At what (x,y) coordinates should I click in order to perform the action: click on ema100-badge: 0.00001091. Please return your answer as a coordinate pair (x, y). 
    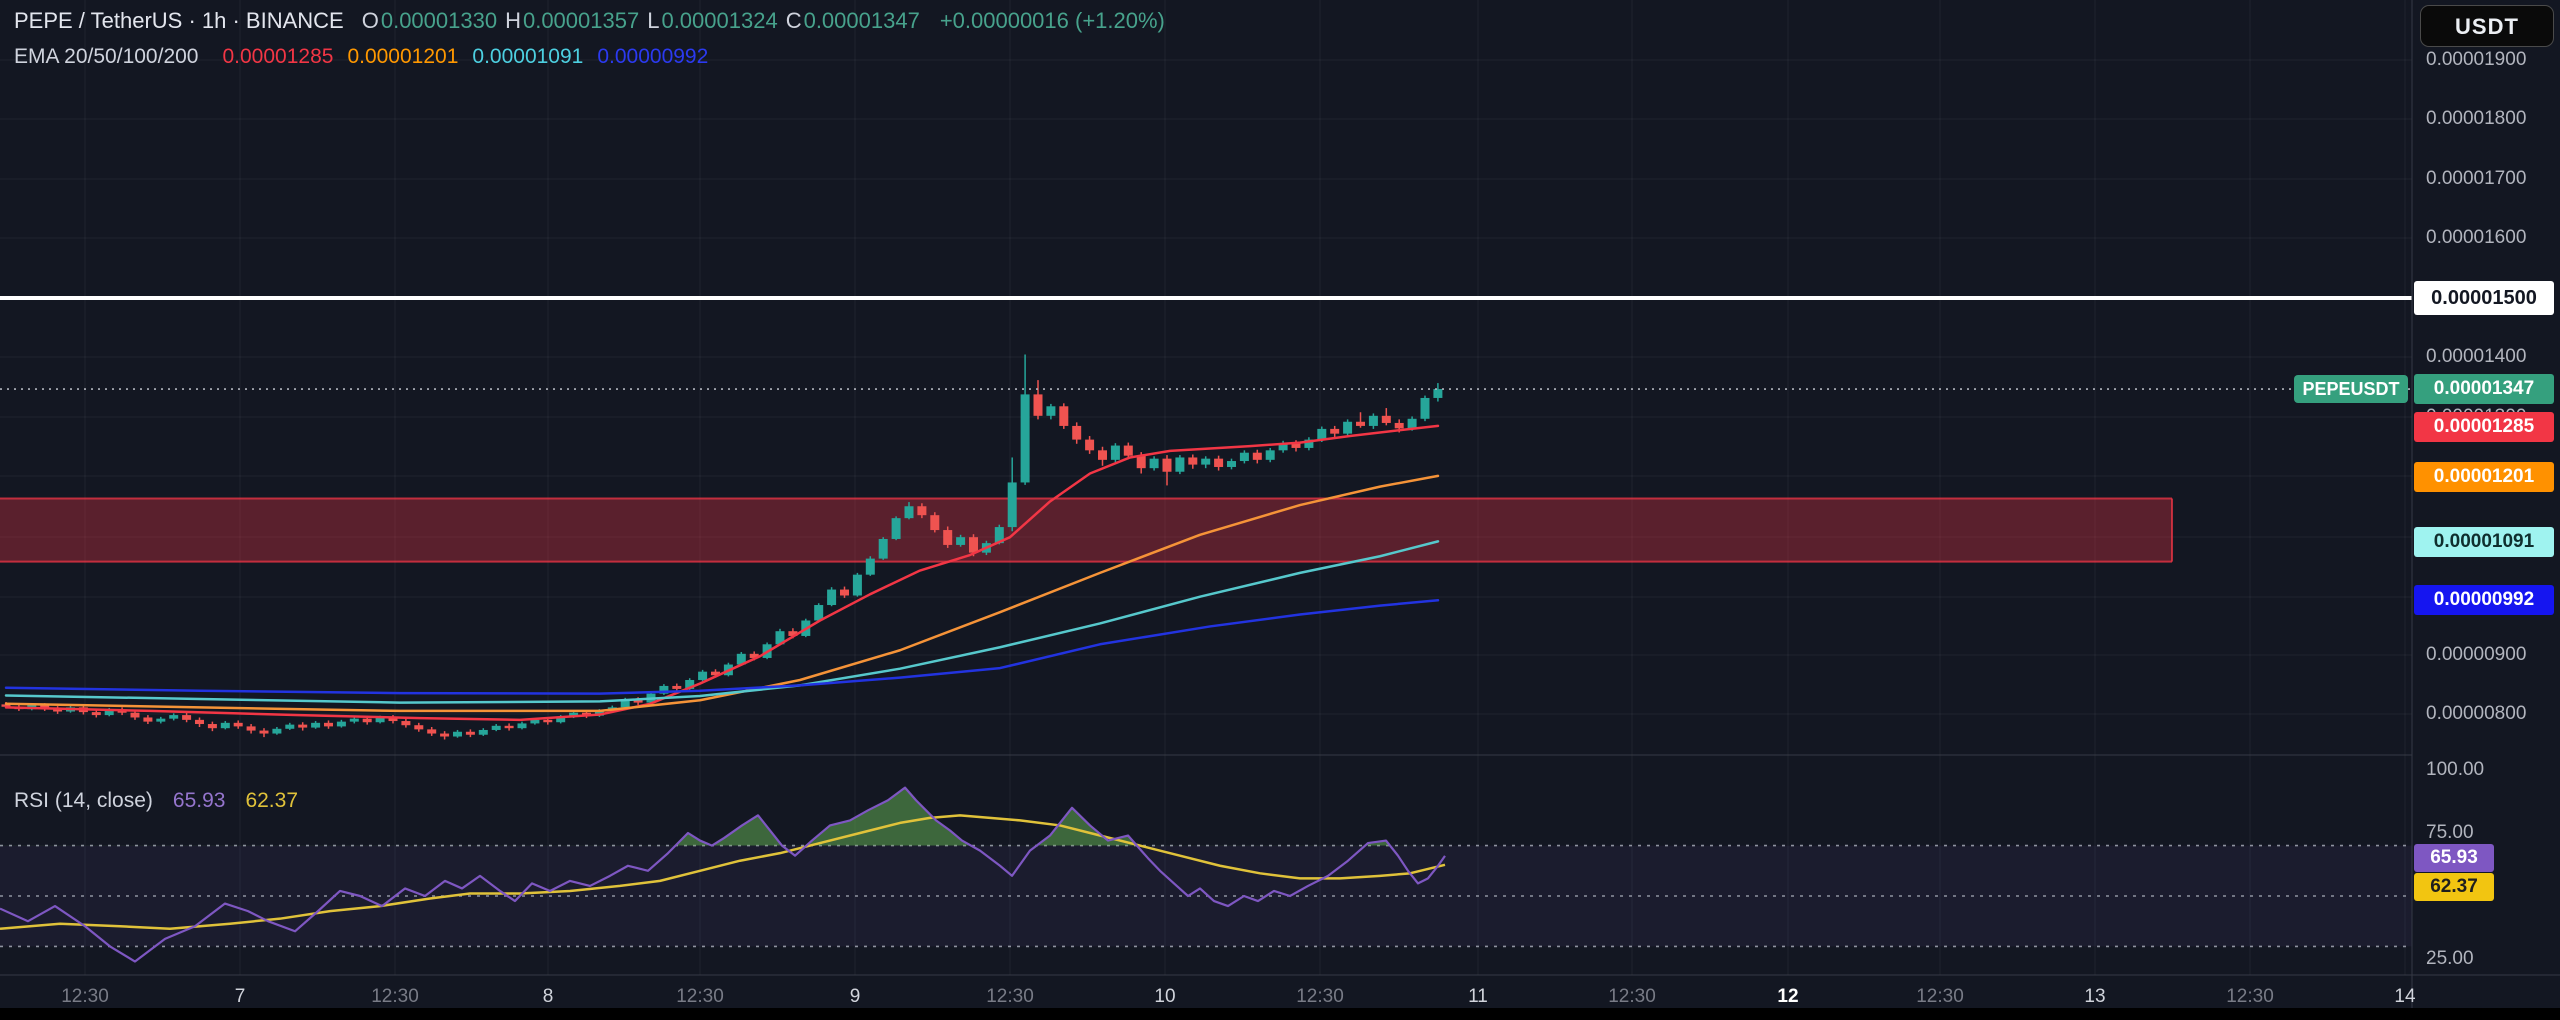
    Looking at the image, I should click on (2484, 542).